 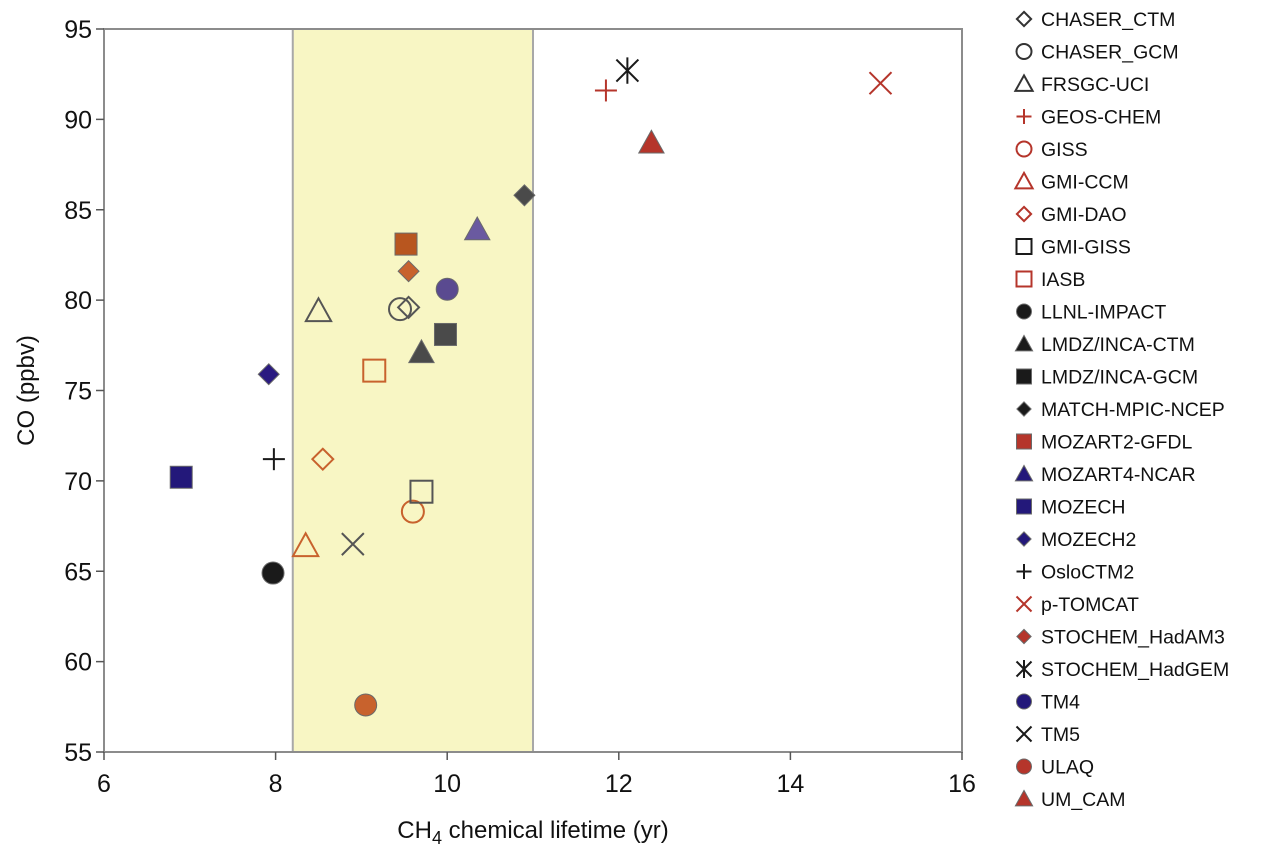 What do you see at coordinates (1108, 20) in the screenshot?
I see `legend-label: CHASER_CTM` at bounding box center [1108, 20].